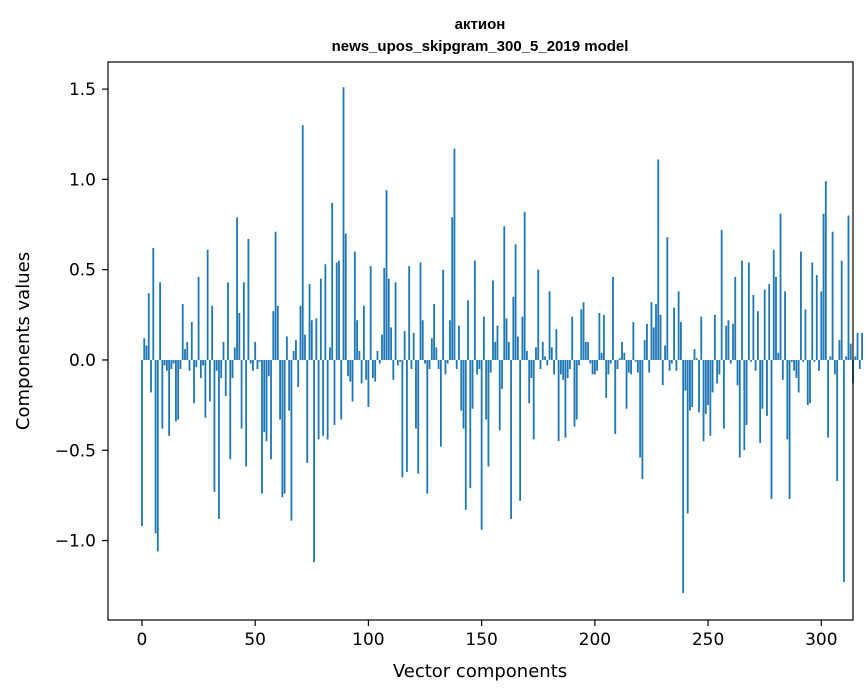 The width and height of the screenshot is (867, 696). What do you see at coordinates (81, 316) in the screenshot?
I see `y-axis-ticks: −1.0 −0.5 0.0 0.5 1.0 1.5` at bounding box center [81, 316].